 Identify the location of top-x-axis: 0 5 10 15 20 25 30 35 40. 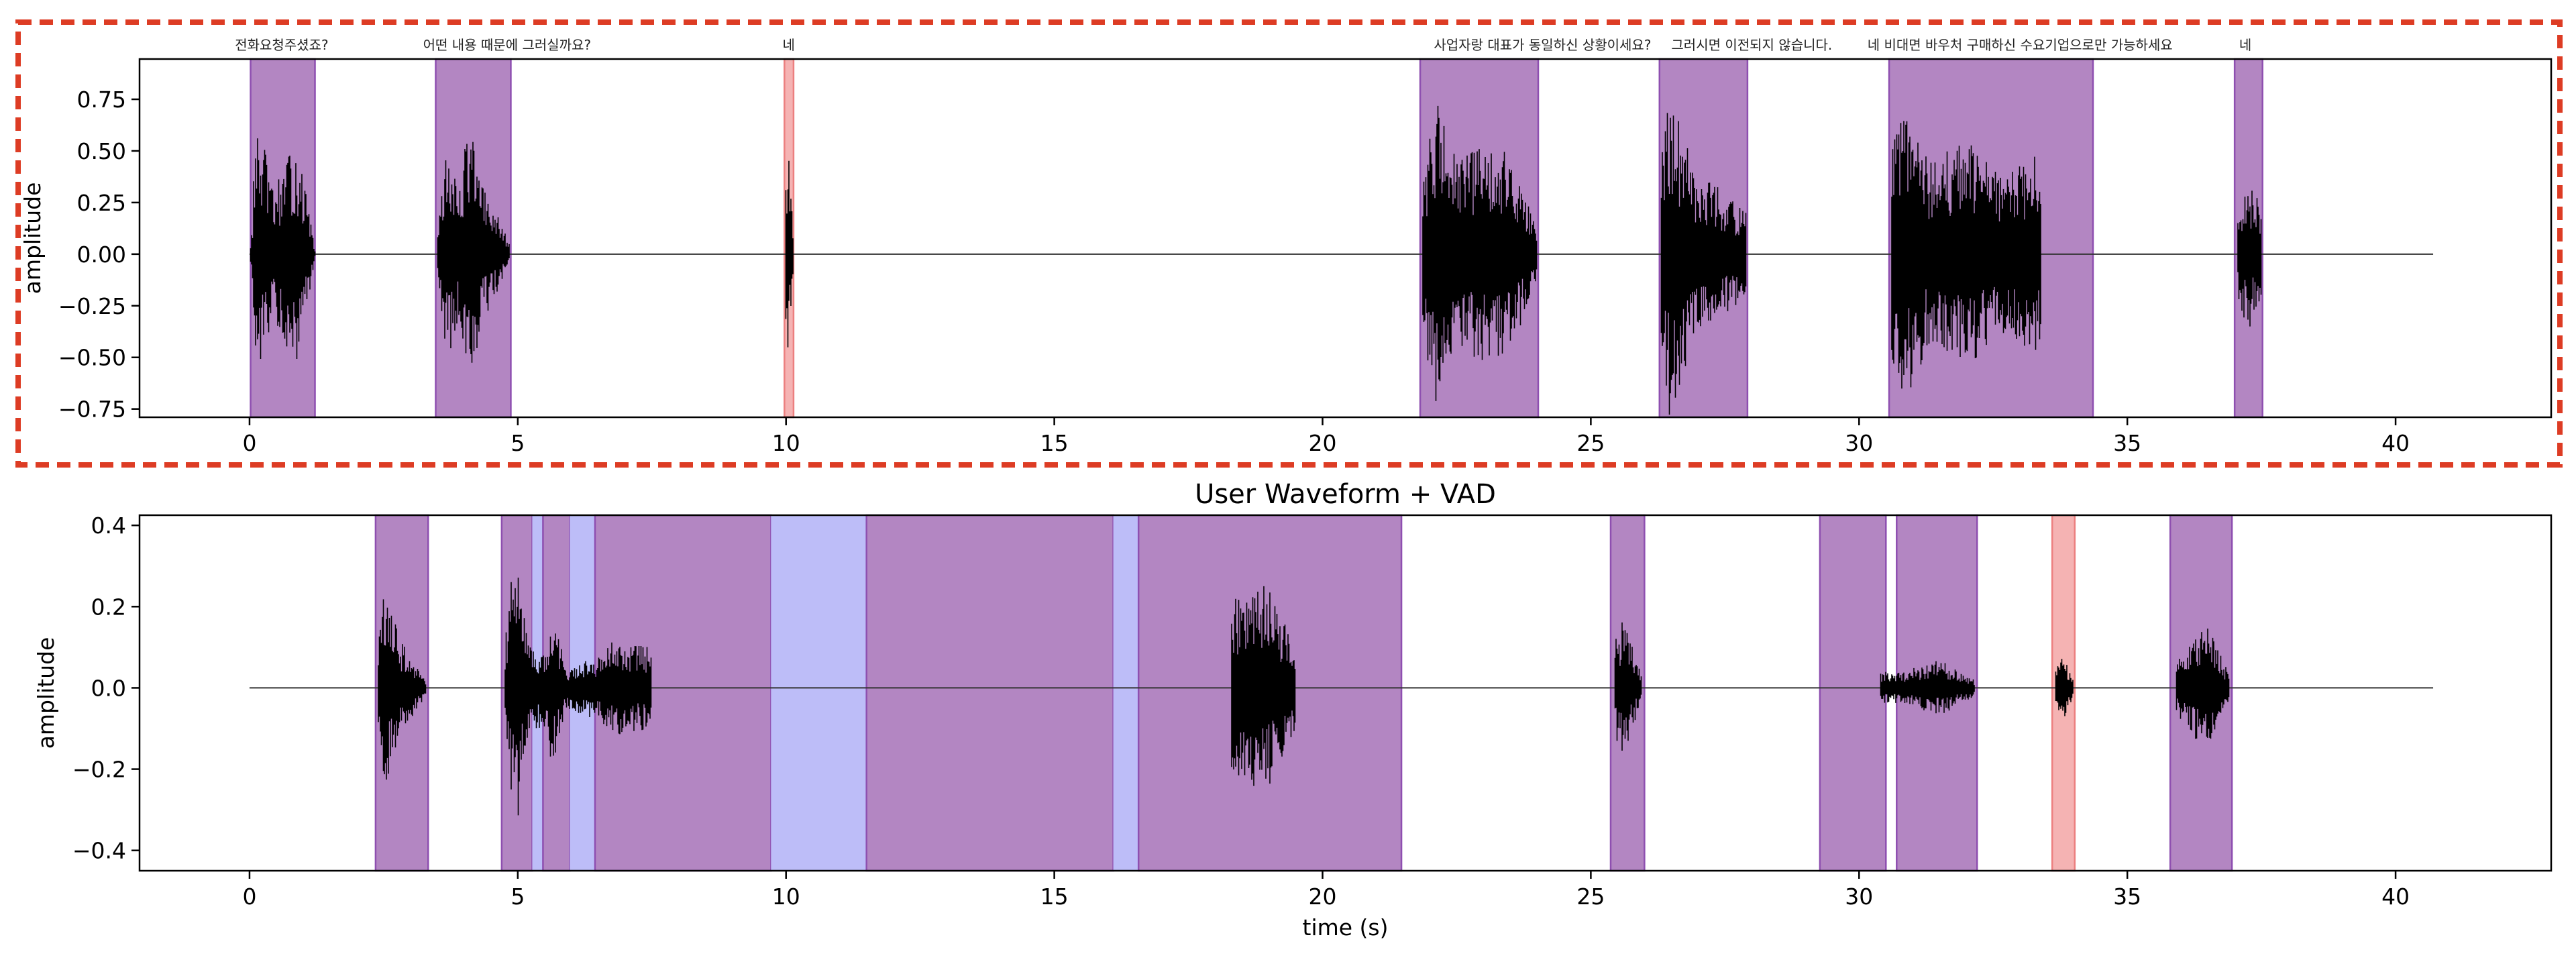
(1326, 436).